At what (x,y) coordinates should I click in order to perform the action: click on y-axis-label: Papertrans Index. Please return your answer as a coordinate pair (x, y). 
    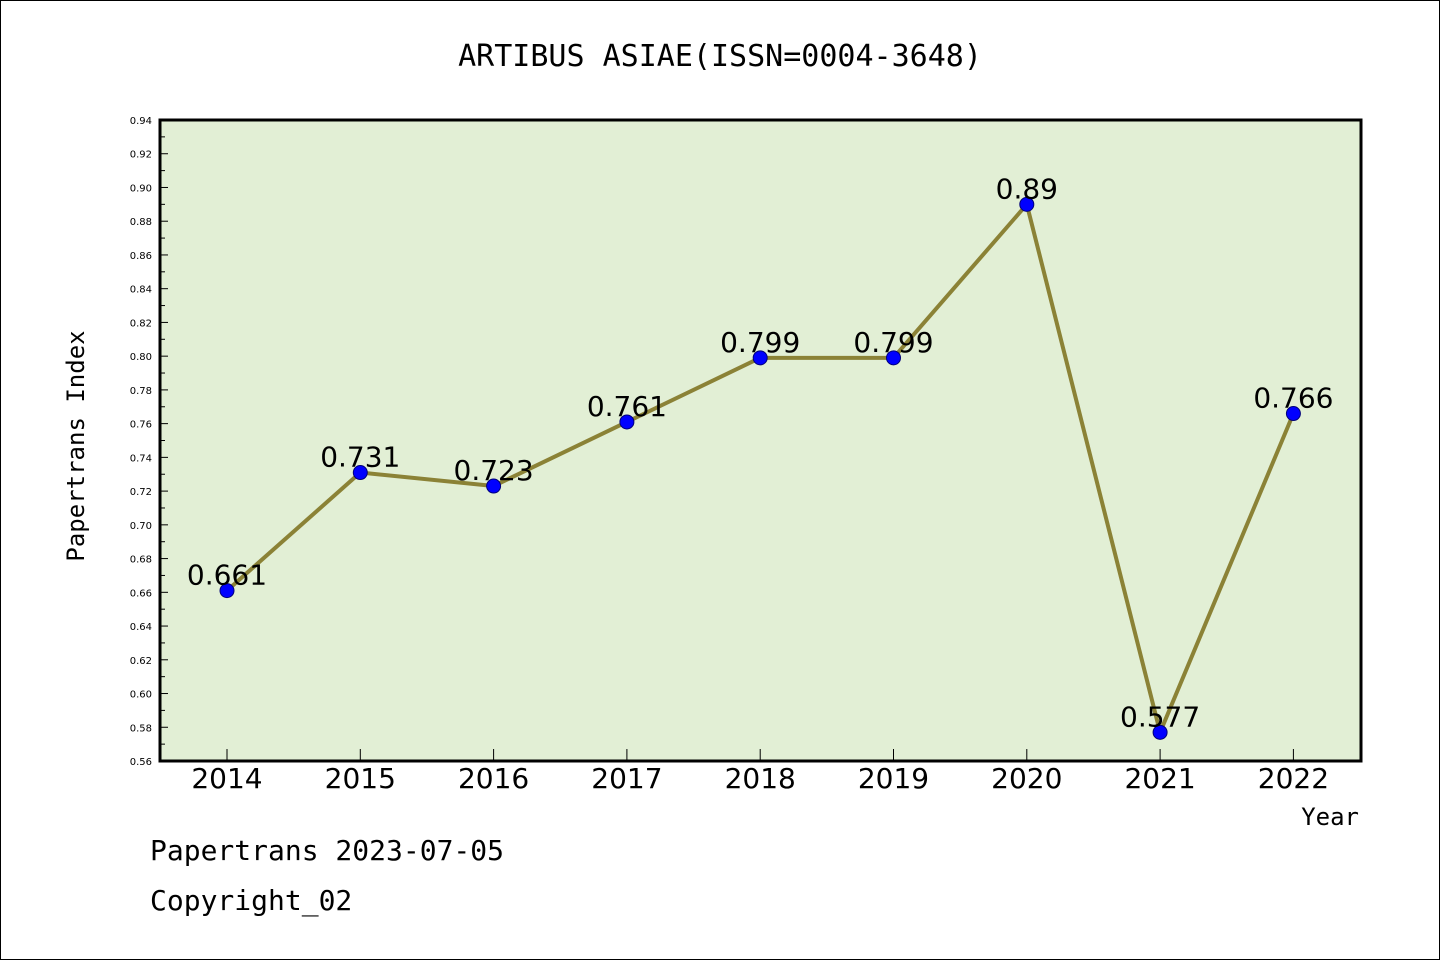
    Looking at the image, I should click on (76, 445).